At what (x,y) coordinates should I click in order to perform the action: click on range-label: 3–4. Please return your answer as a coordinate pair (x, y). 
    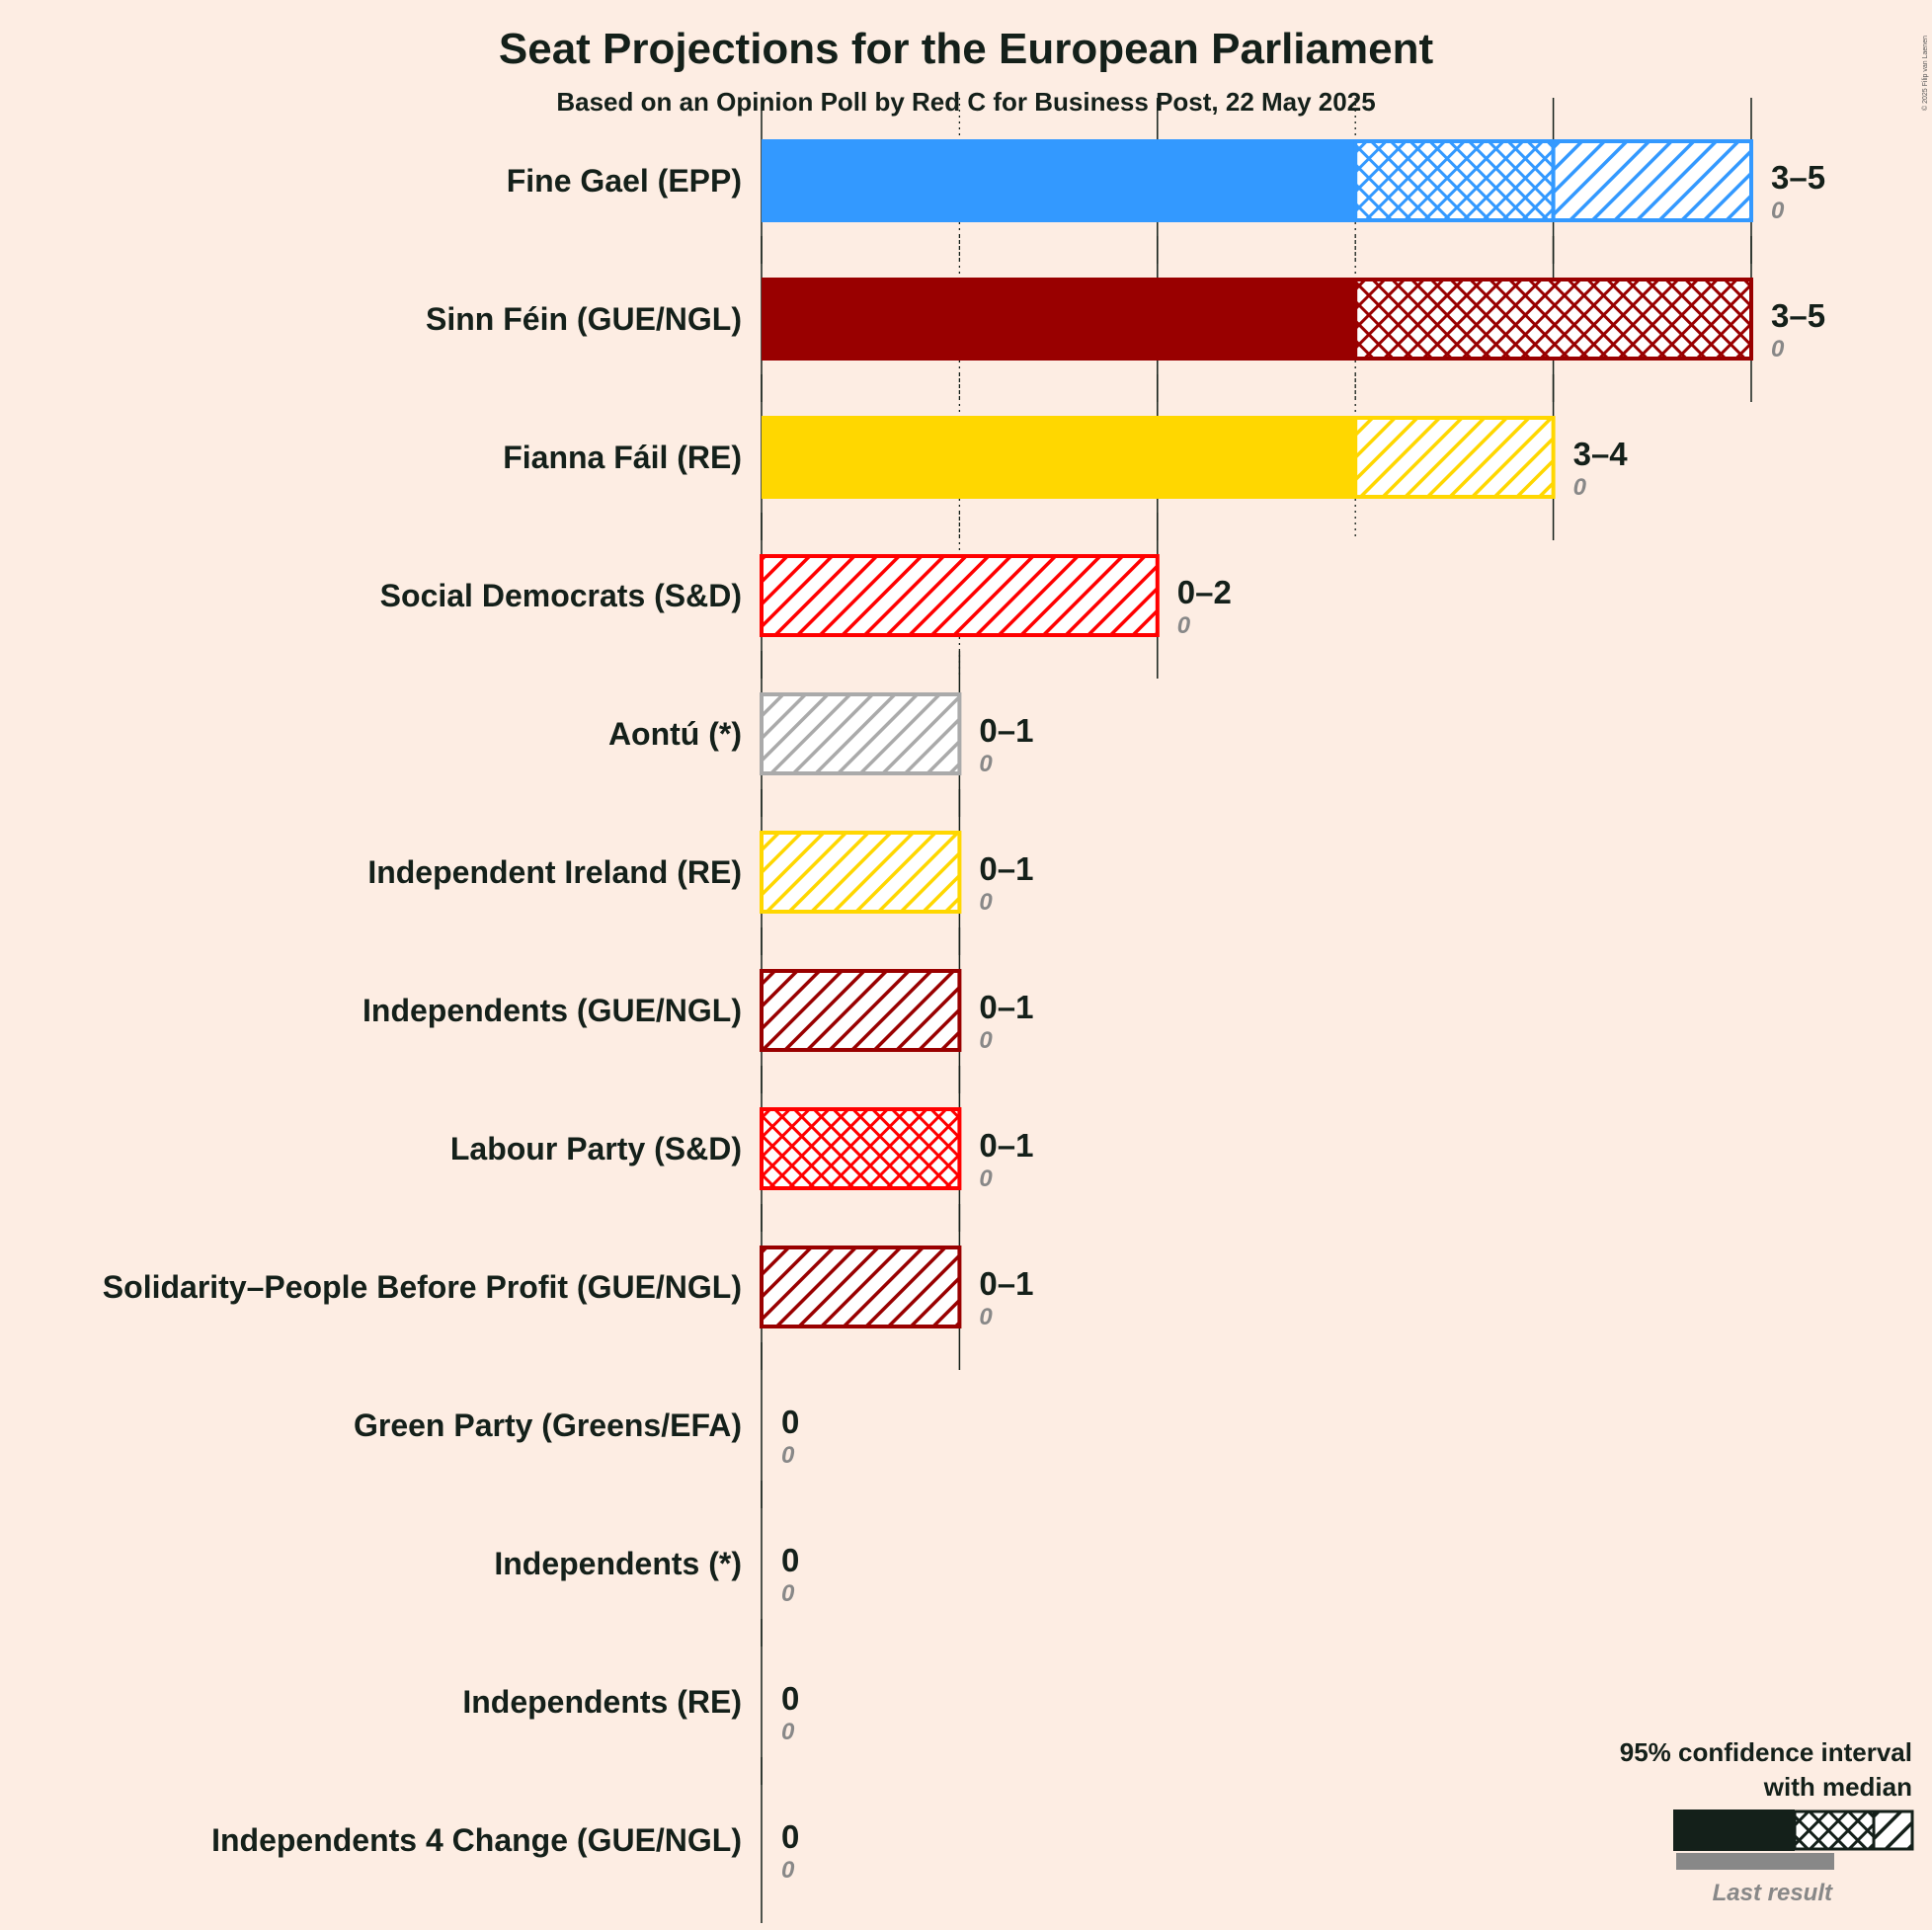
    Looking at the image, I should click on (1601, 454).